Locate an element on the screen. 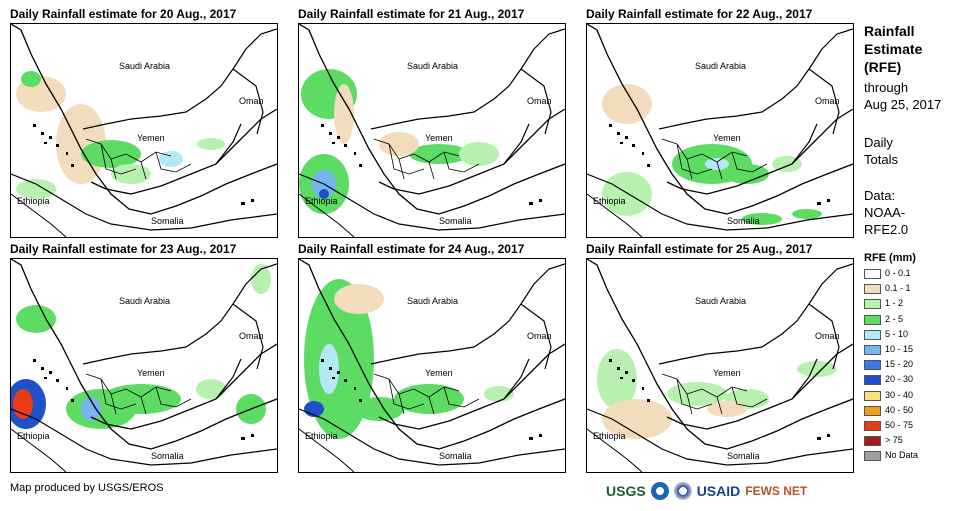 The image size is (967, 511). side-data-source: Data: NOAA- RFE2.0 is located at coordinates (886, 212).